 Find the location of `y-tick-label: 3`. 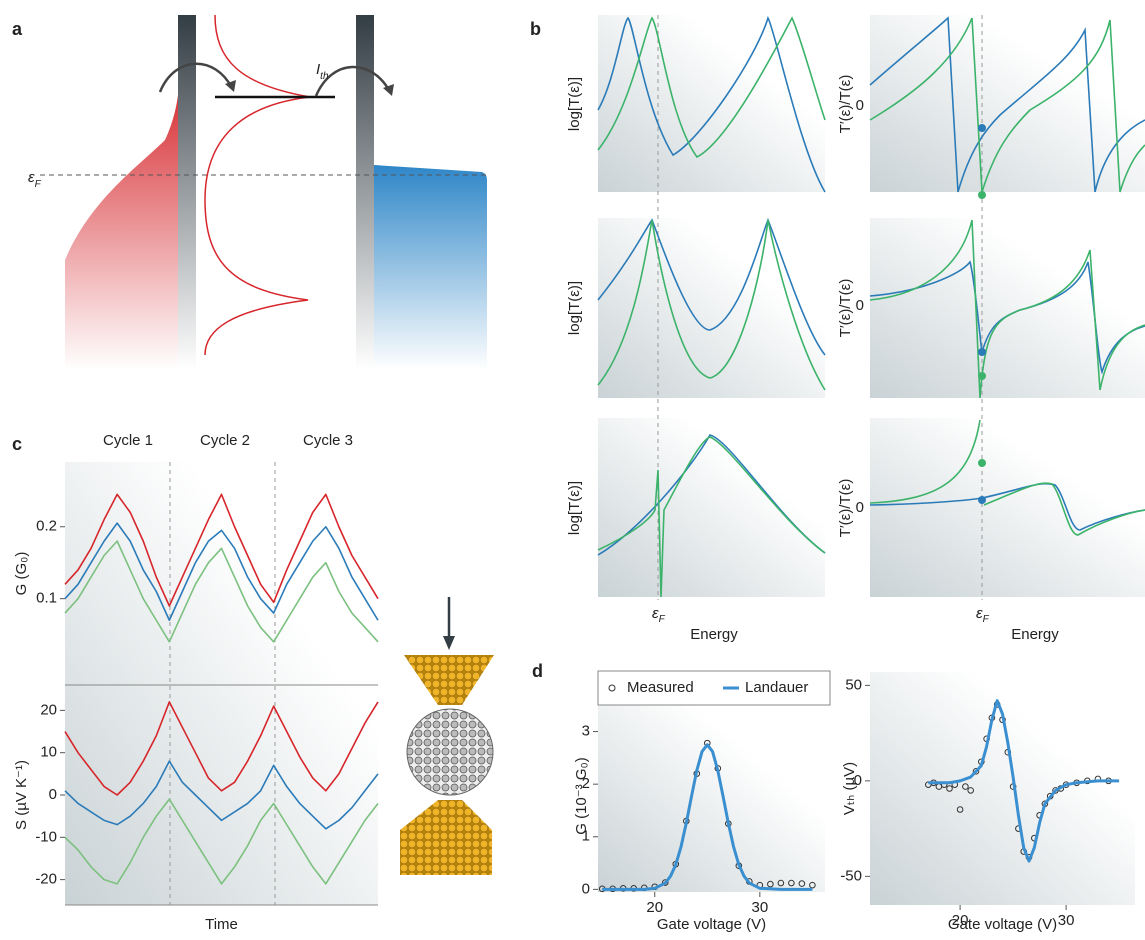

y-tick-label: 3 is located at coordinates (586, 731).